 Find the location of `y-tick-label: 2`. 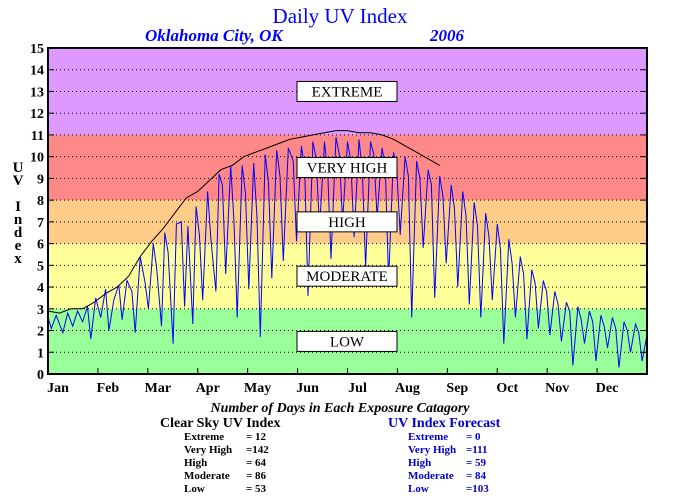

y-tick-label: 2 is located at coordinates (40, 332).